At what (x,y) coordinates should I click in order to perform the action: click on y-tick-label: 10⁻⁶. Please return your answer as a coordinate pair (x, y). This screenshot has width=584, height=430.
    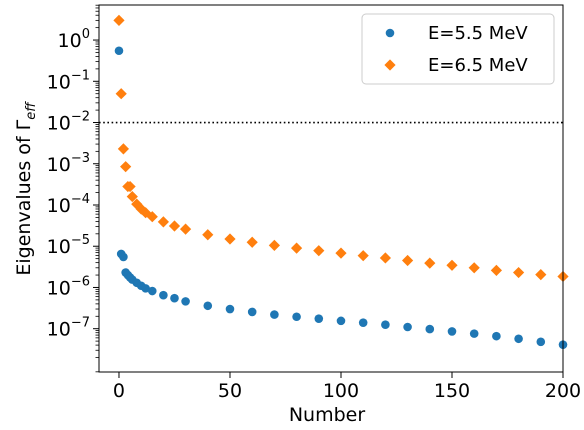
    Looking at the image, I should click on (68, 286).